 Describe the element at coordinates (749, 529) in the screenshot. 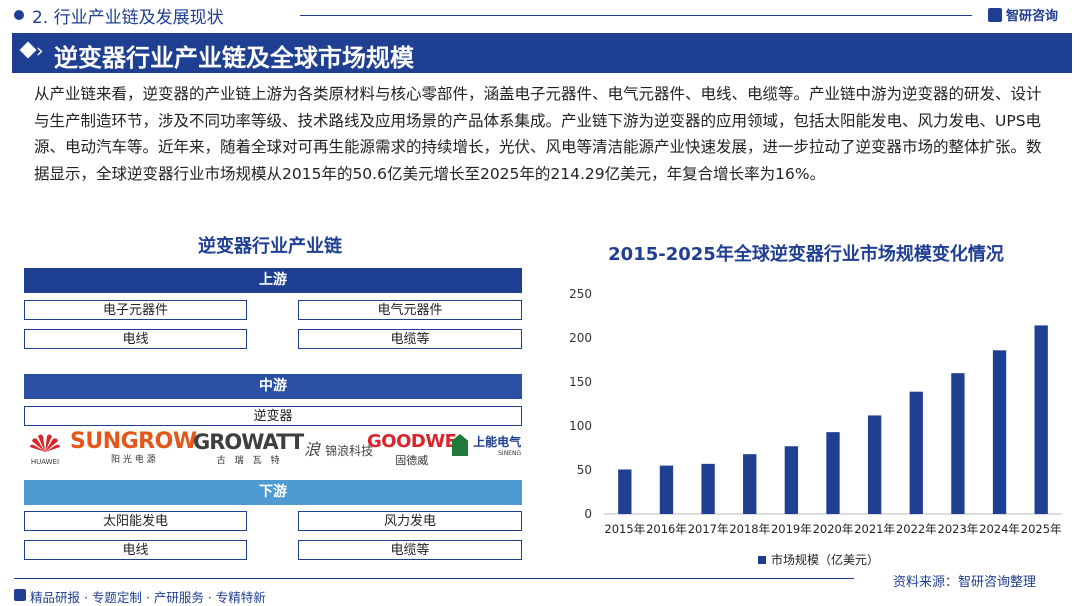

I see `x-tick-label: 2018年` at that location.